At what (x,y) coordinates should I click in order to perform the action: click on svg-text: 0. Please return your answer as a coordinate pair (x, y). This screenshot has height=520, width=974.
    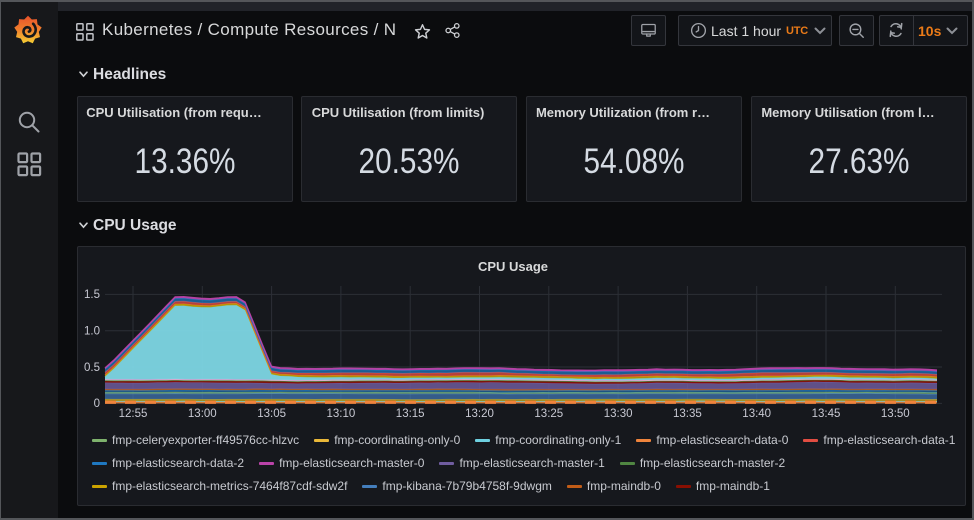
    Looking at the image, I should click on (97, 404).